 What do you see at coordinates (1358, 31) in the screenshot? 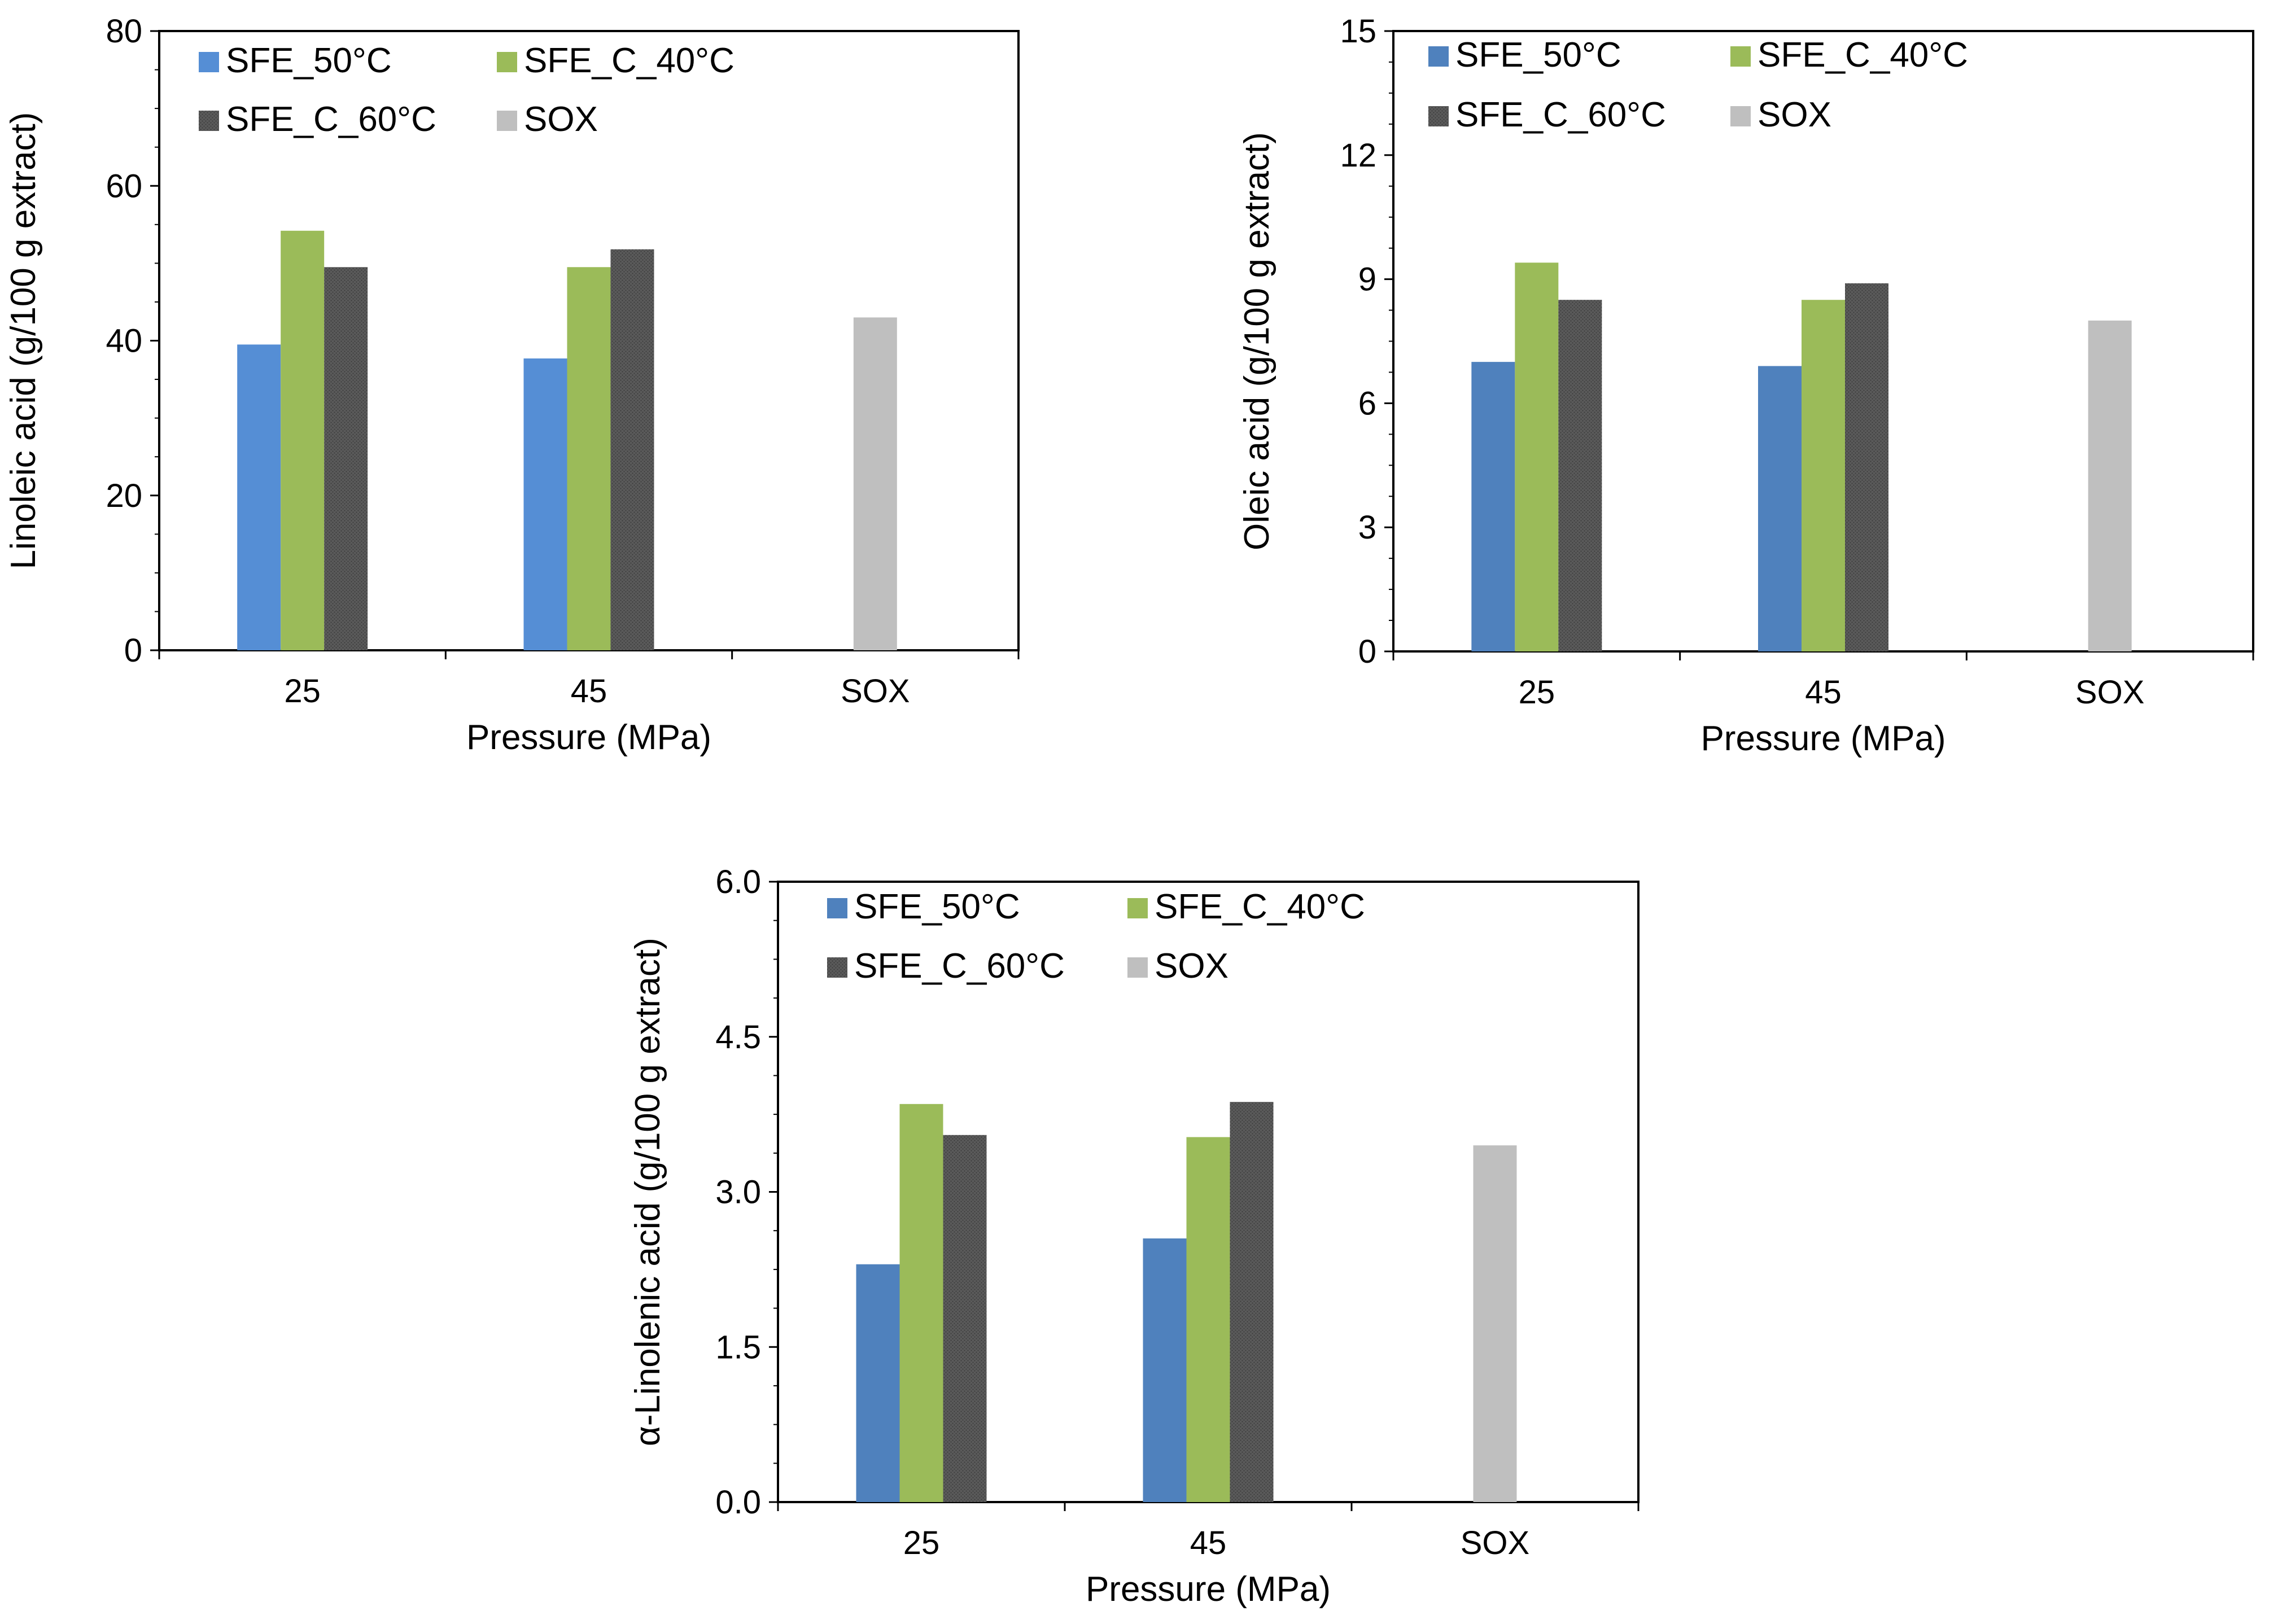
I see `y-tick-label: 15` at bounding box center [1358, 31].